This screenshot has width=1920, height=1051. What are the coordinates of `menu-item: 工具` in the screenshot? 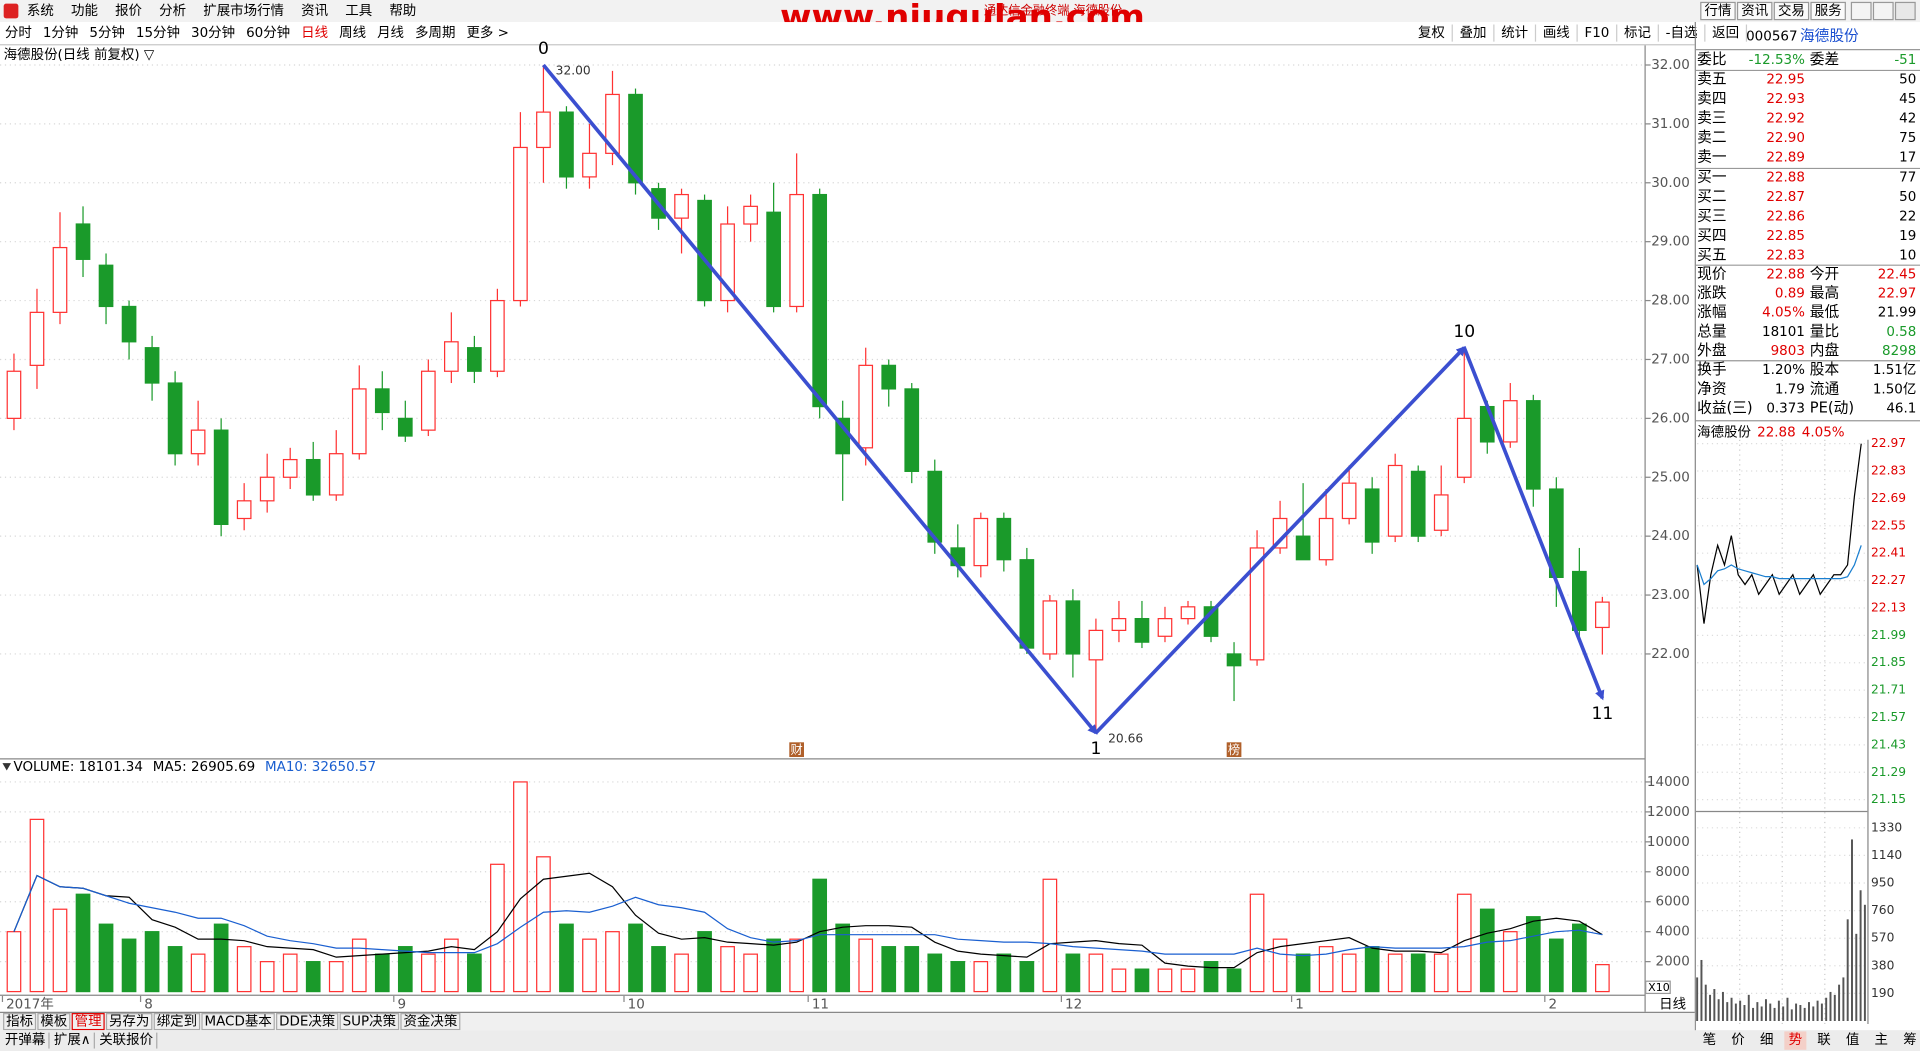 It's located at (358, 11).